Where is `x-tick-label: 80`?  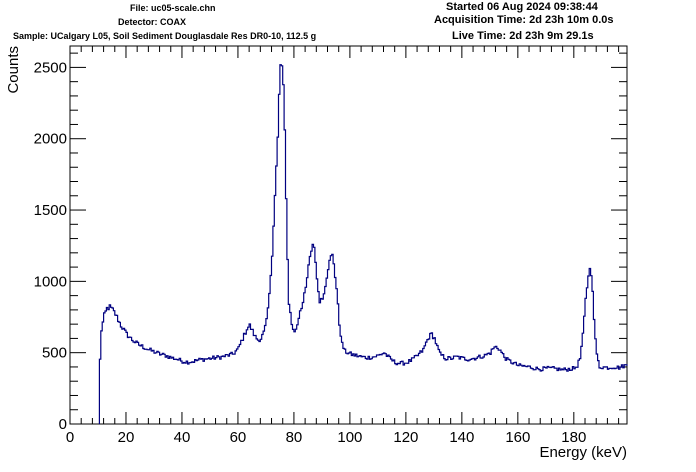 x-tick-label: 80 is located at coordinates (294, 437).